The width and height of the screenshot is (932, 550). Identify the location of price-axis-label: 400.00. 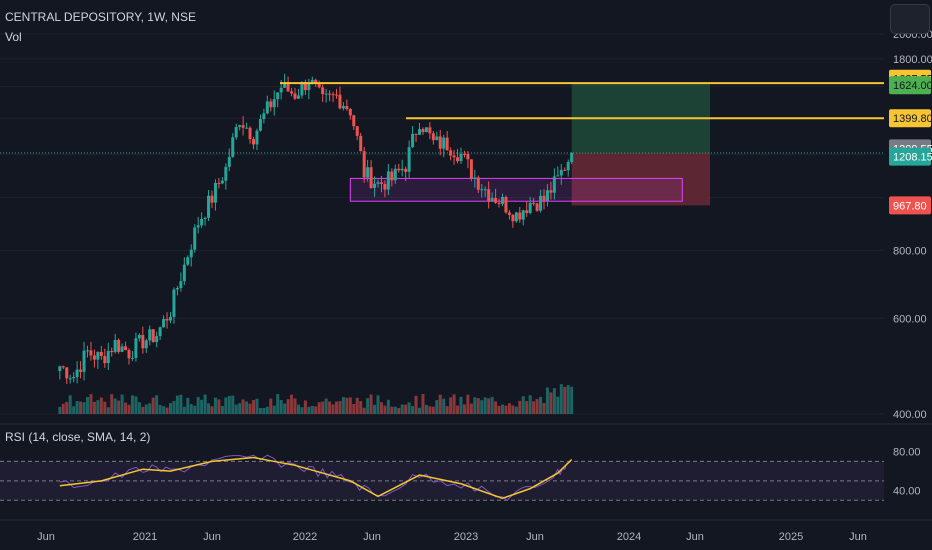
(910, 415).